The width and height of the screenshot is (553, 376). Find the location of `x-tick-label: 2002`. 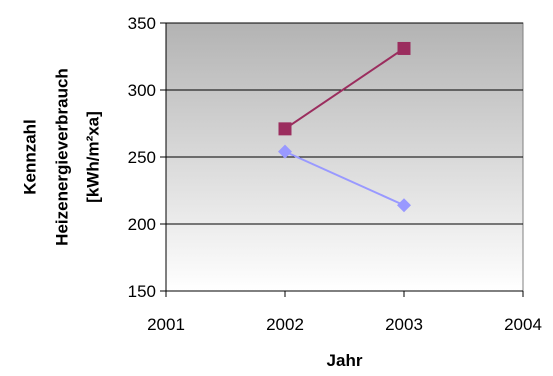

x-tick-label: 2002 is located at coordinates (285, 324).